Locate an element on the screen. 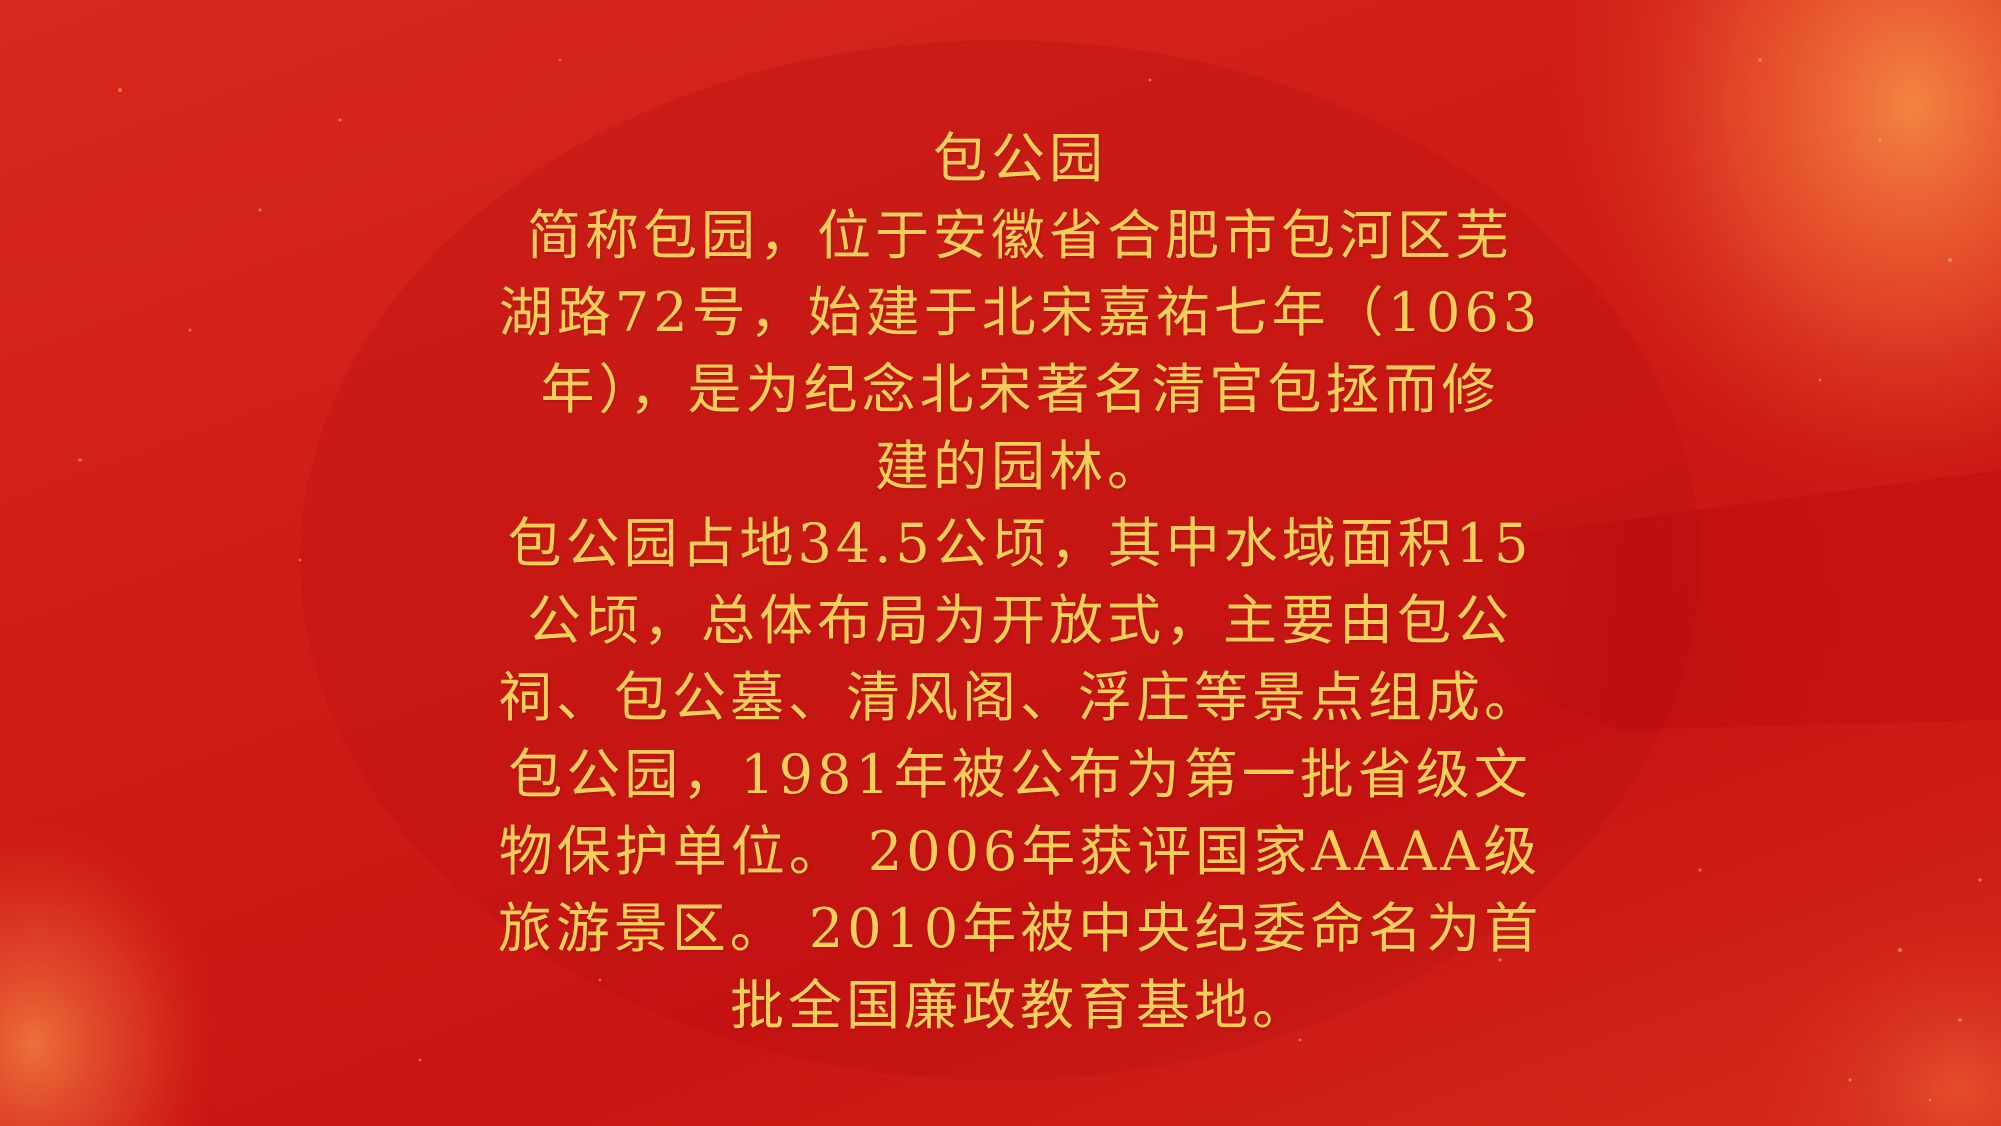  text-line: 旅游景区。 2010年被中央纪委命名为首 is located at coordinates (1020, 928).